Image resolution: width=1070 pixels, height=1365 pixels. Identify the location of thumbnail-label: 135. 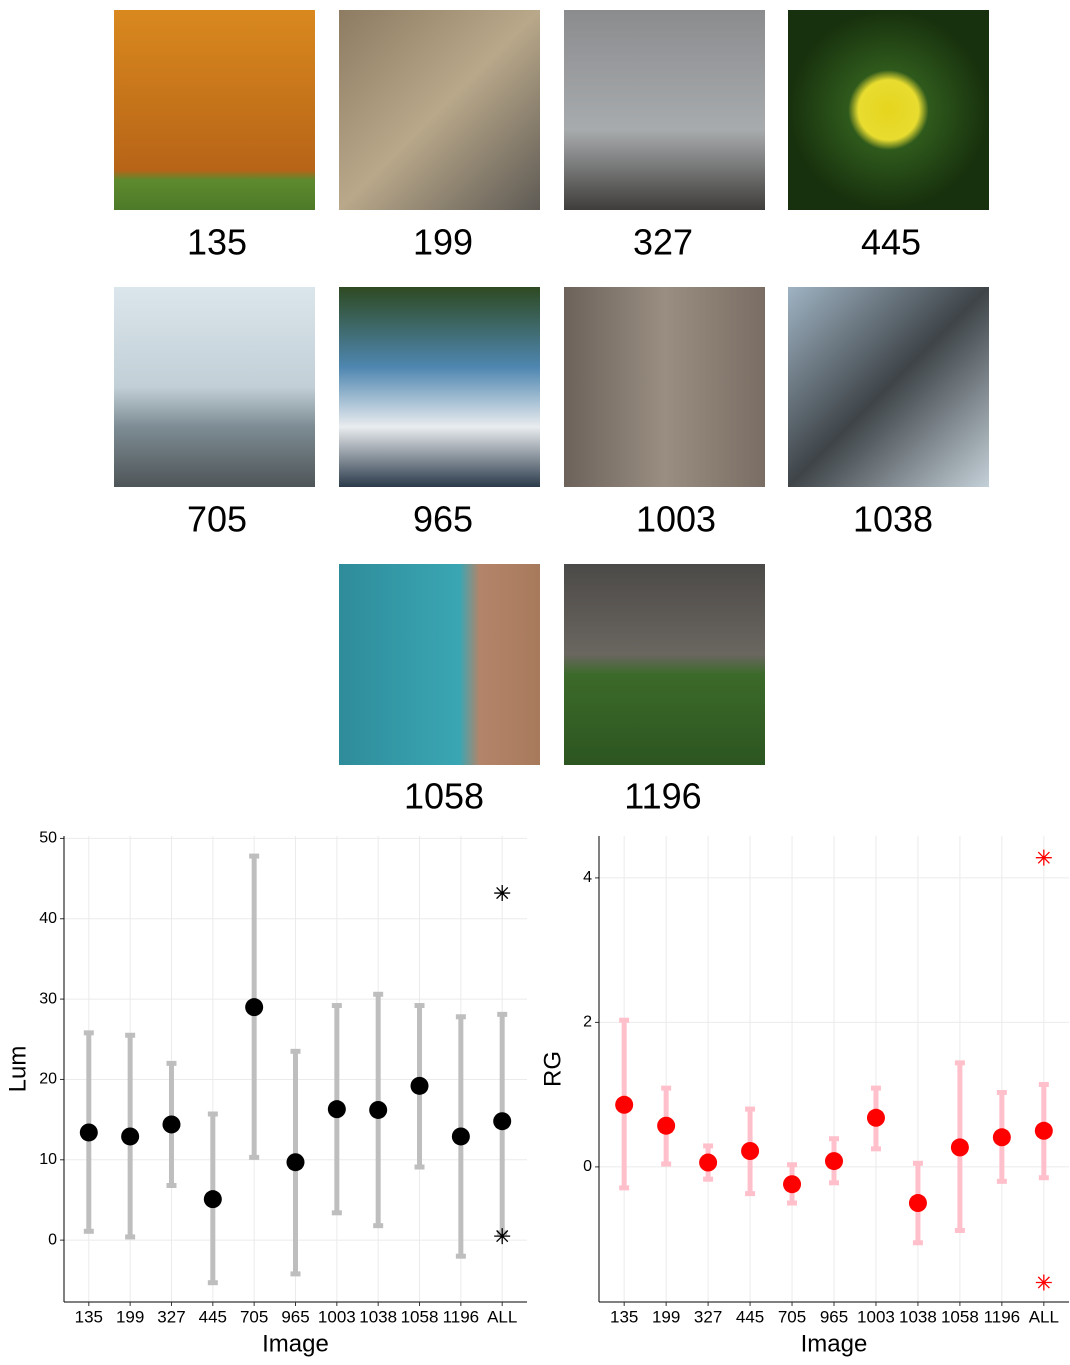
(217, 242).